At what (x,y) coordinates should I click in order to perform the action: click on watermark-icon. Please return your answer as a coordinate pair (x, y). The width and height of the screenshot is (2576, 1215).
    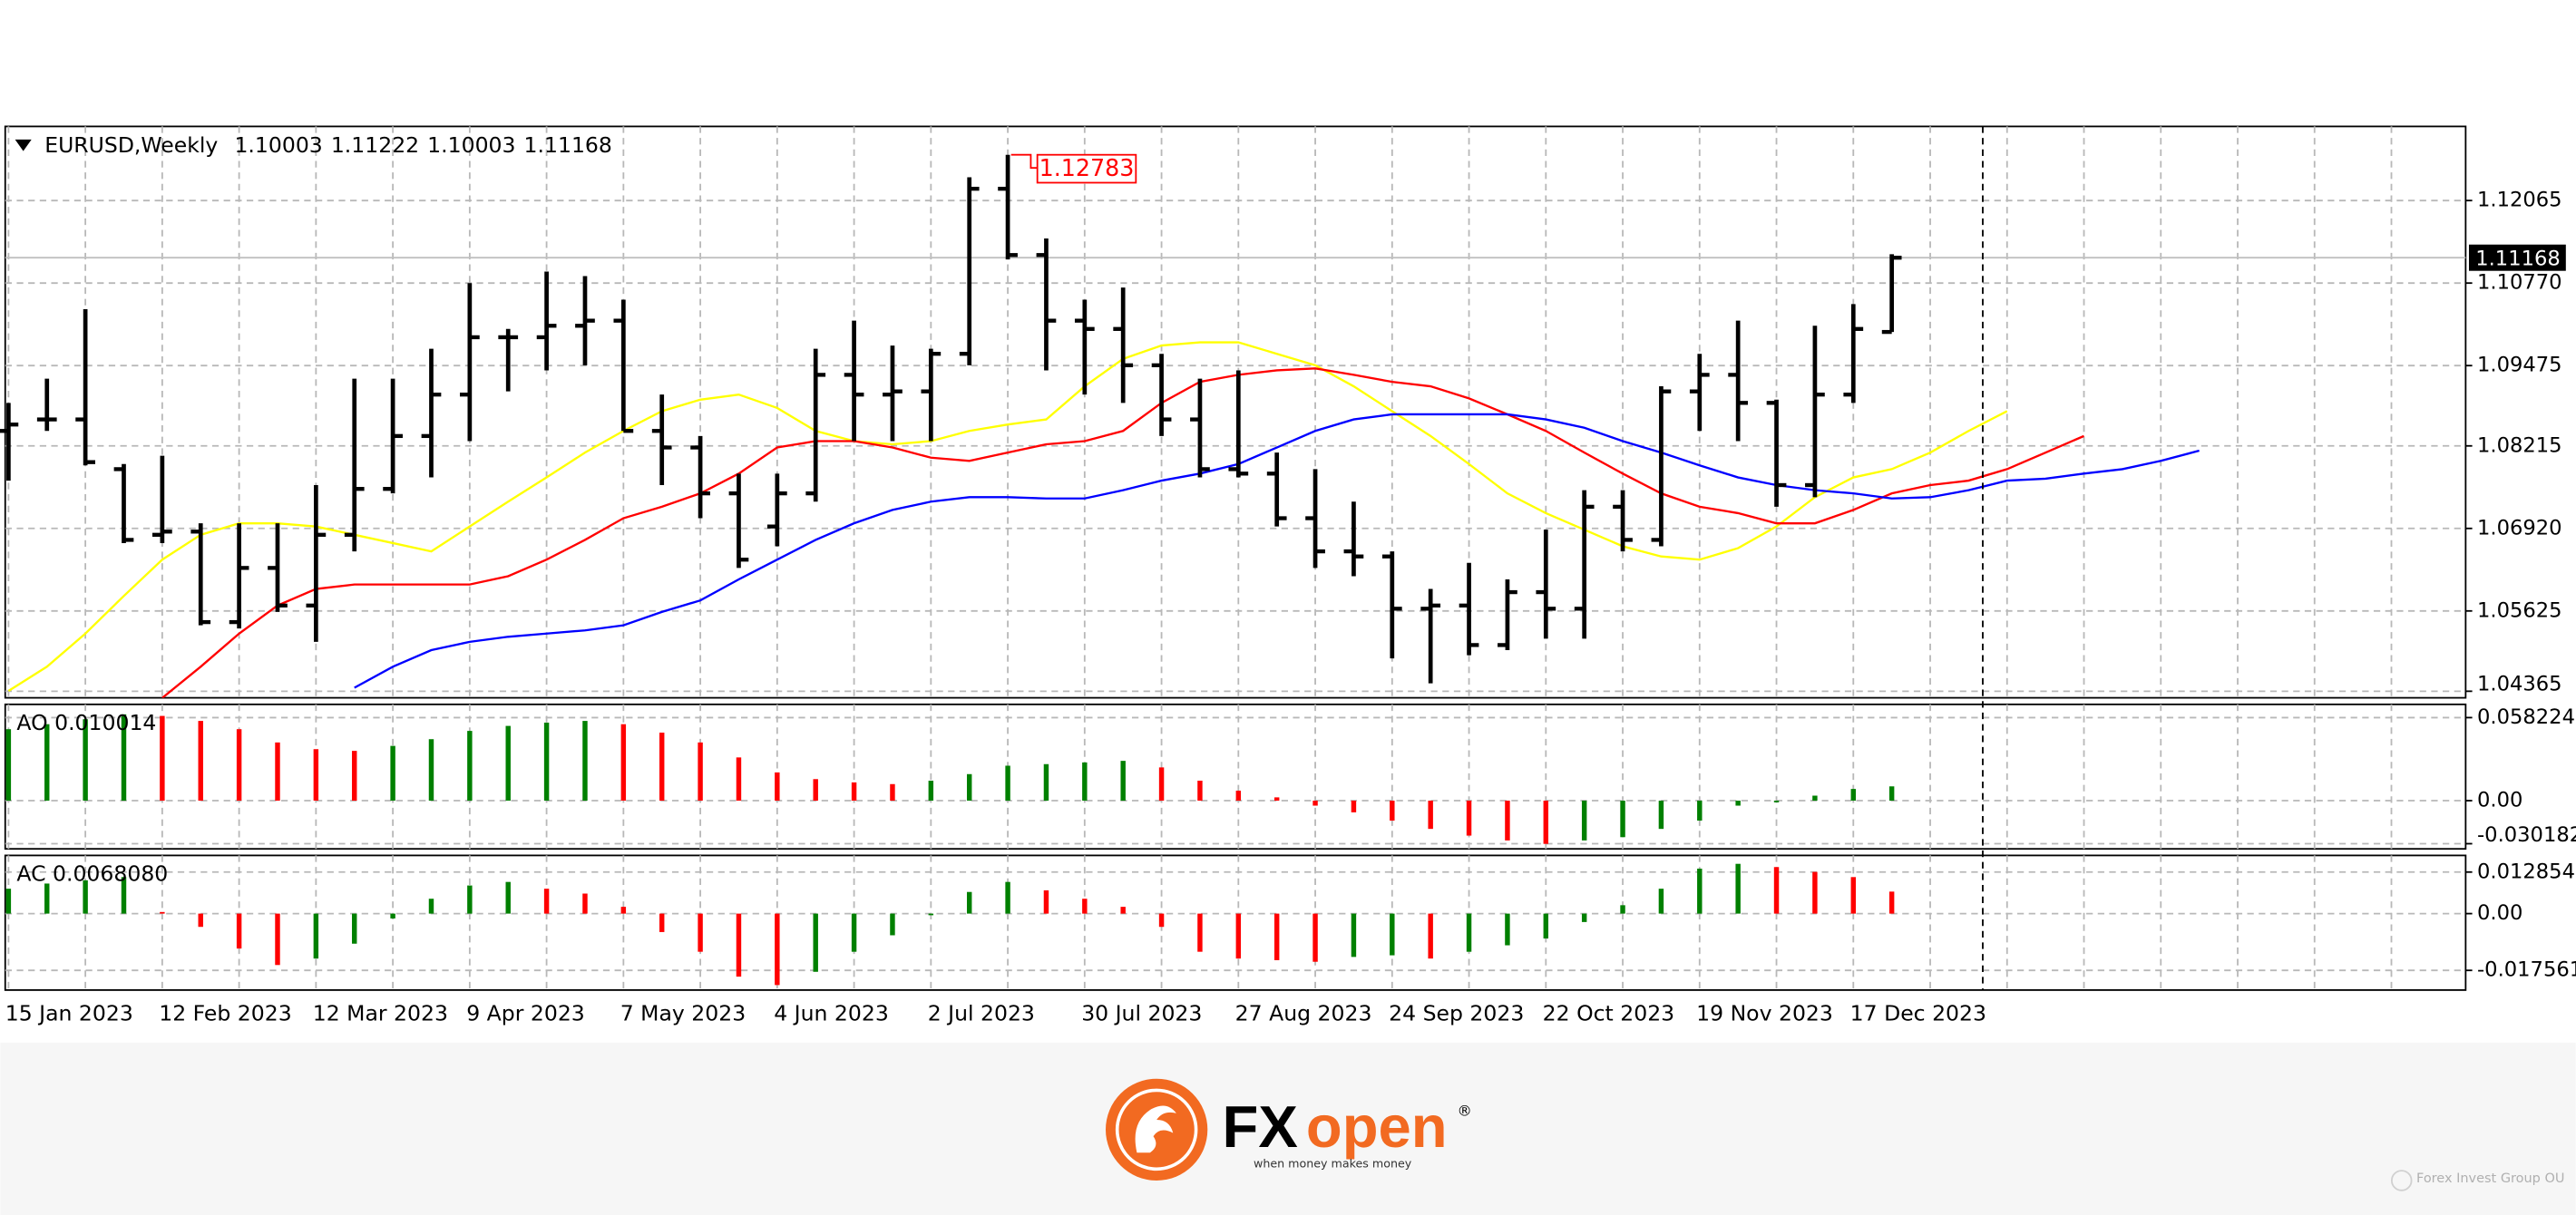
    Looking at the image, I should click on (2401, 1181).